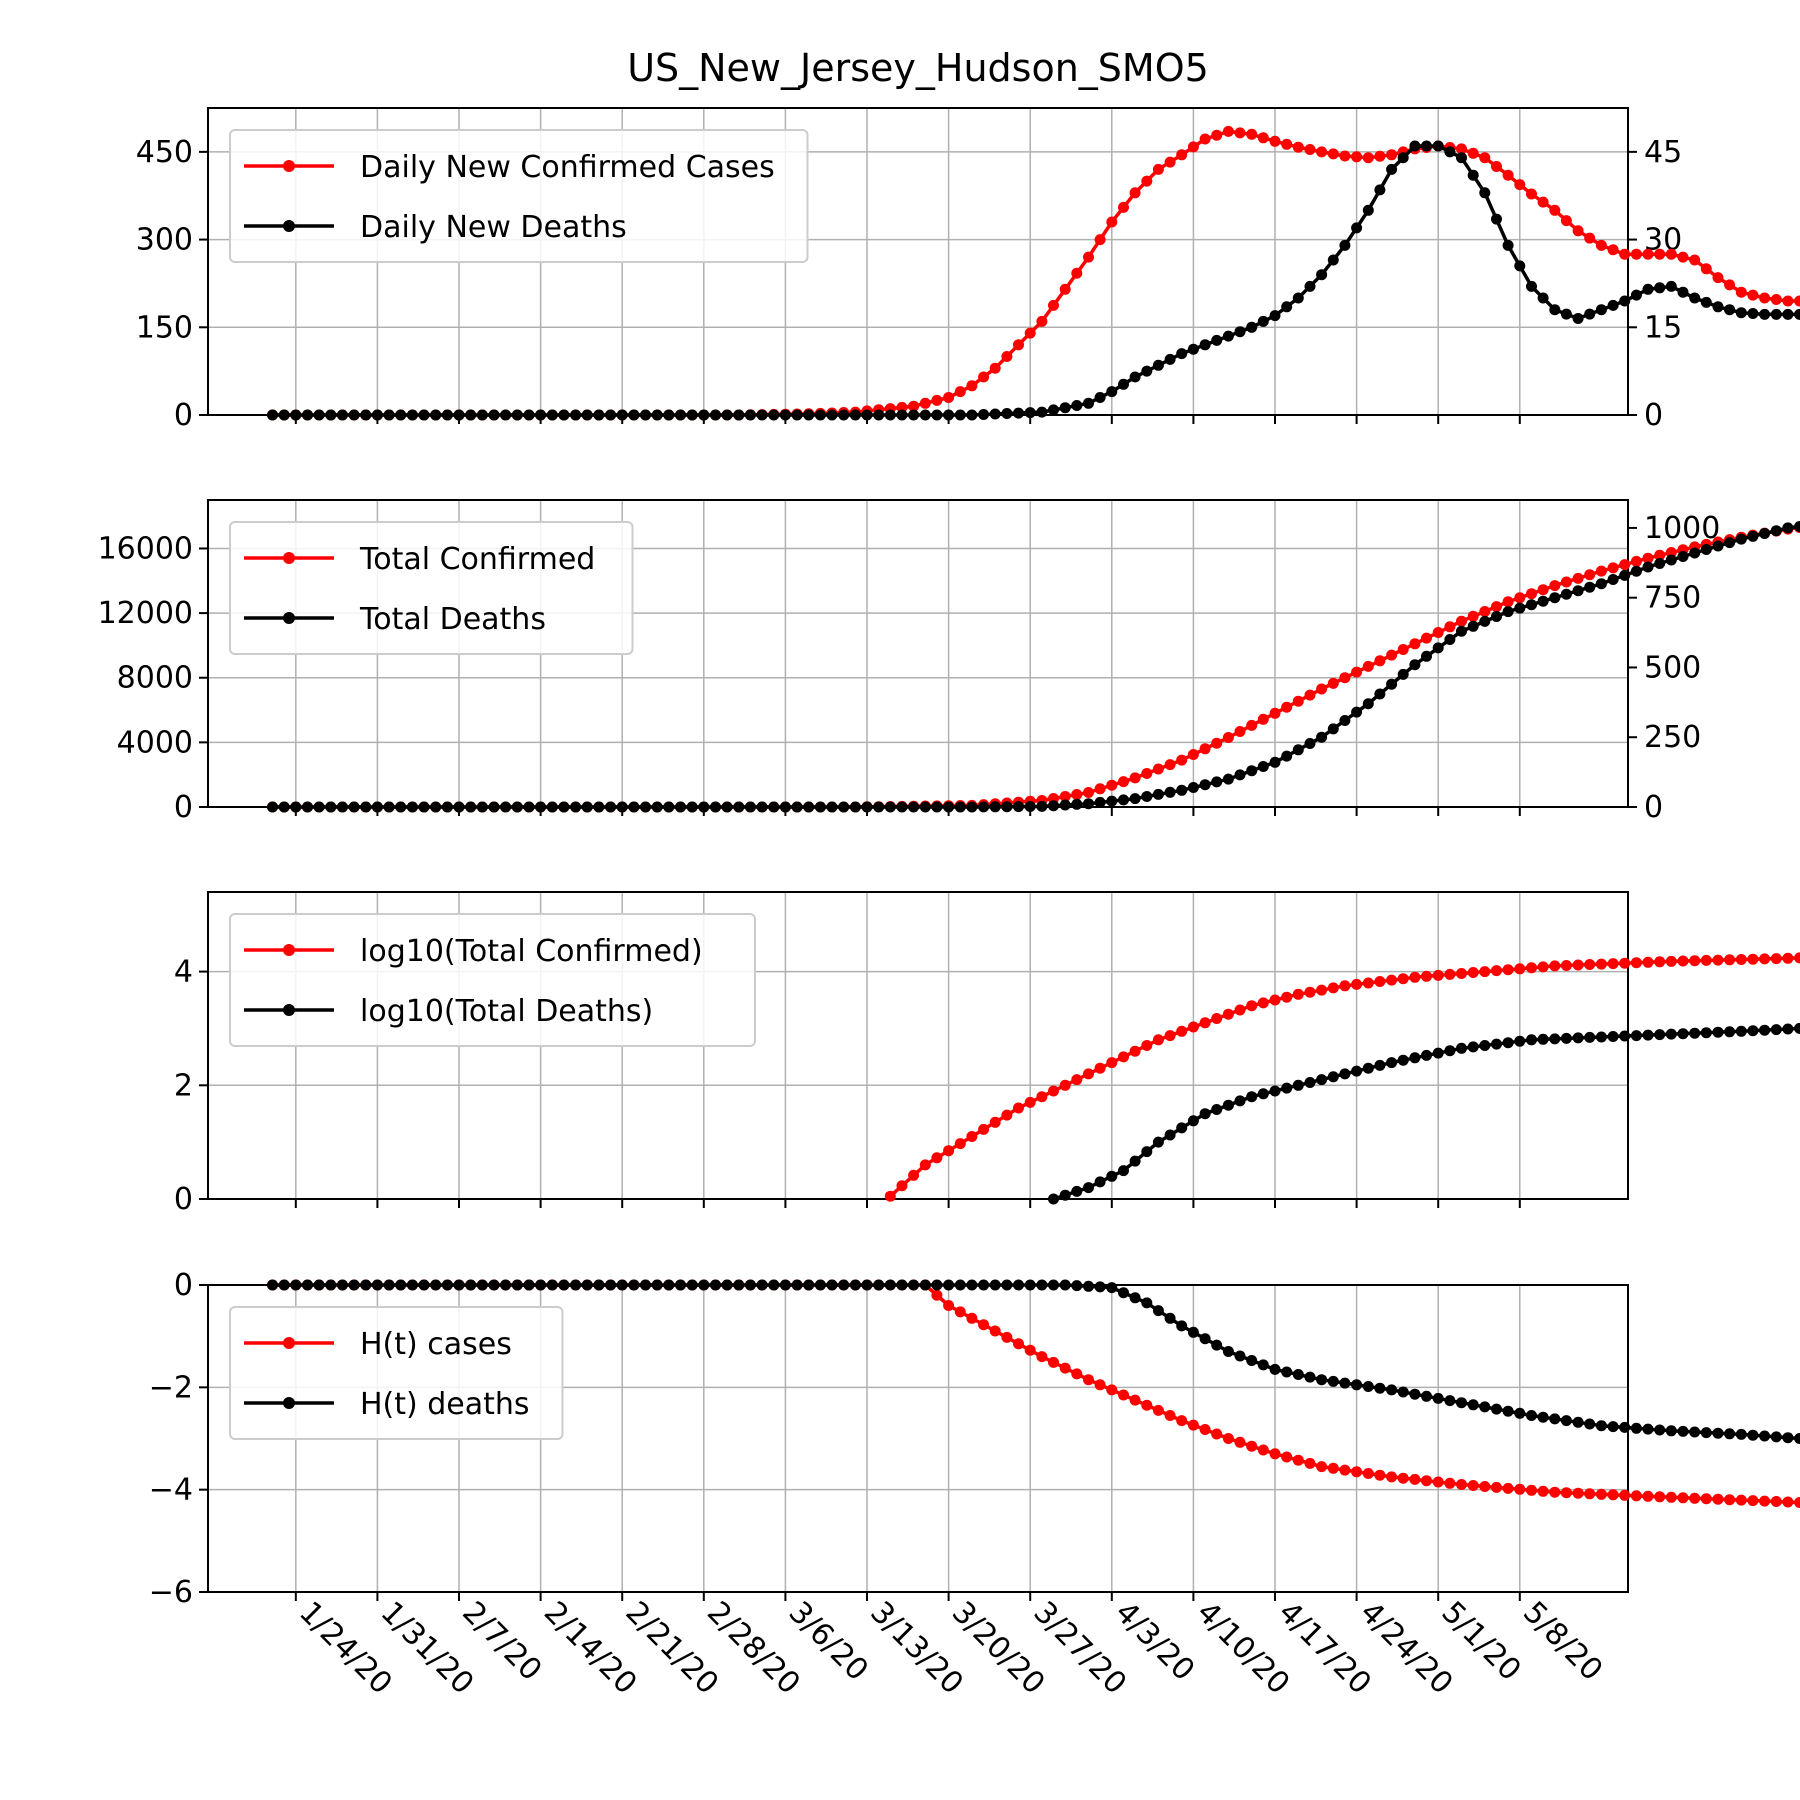 The height and width of the screenshot is (1800, 1800). Describe the element at coordinates (1663, 327) in the screenshot. I see `right-y-tick-label: 15` at that location.